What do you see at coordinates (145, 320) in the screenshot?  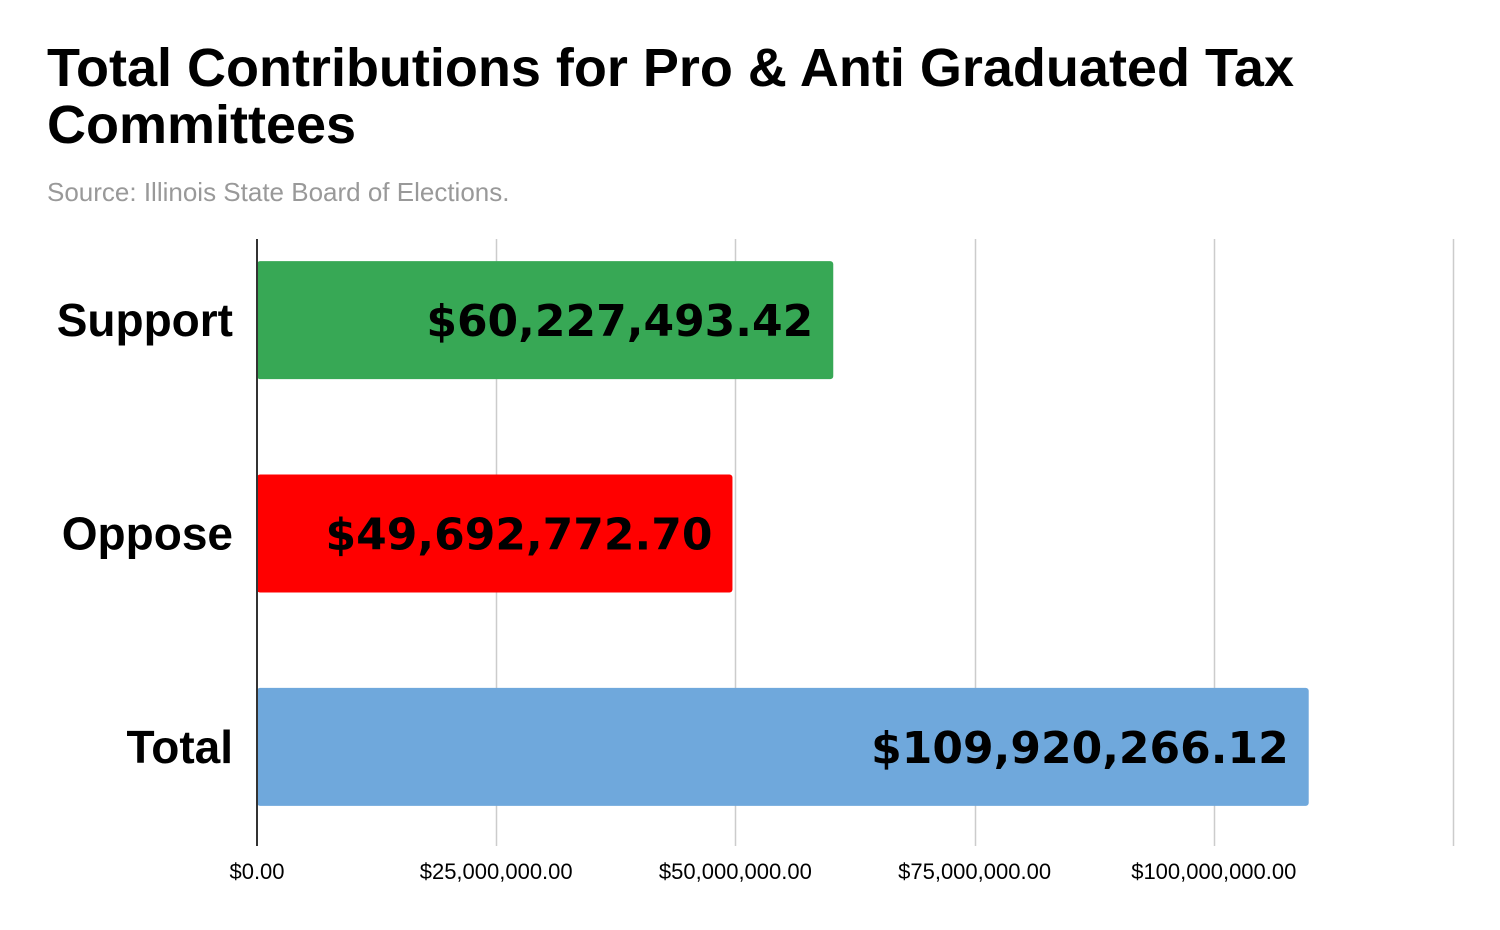 I see `category-label: Support` at bounding box center [145, 320].